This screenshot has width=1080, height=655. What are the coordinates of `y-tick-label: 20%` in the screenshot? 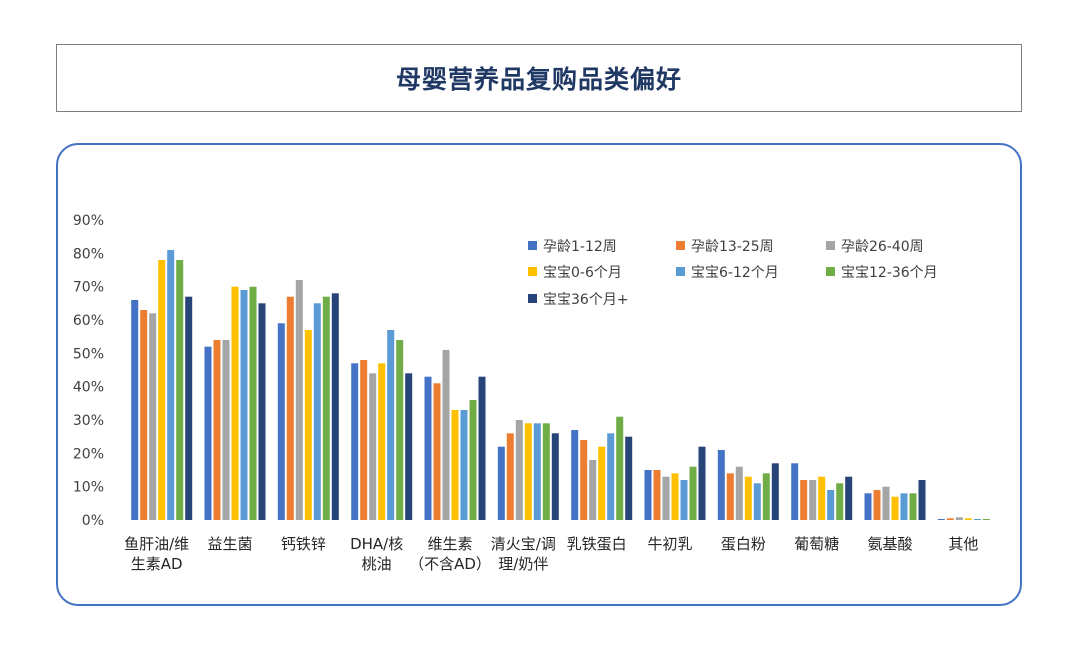 It's located at (88, 454).